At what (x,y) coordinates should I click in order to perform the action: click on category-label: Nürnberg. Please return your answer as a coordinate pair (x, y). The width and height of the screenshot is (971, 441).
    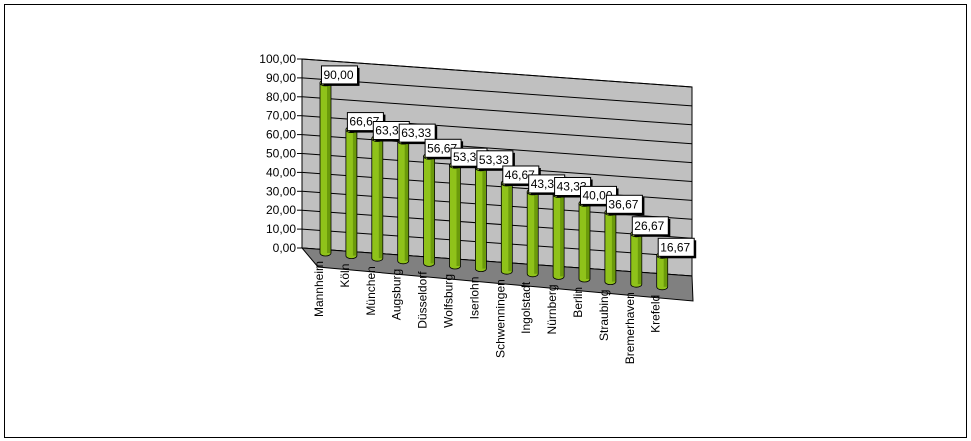
    Looking at the image, I should click on (552, 309).